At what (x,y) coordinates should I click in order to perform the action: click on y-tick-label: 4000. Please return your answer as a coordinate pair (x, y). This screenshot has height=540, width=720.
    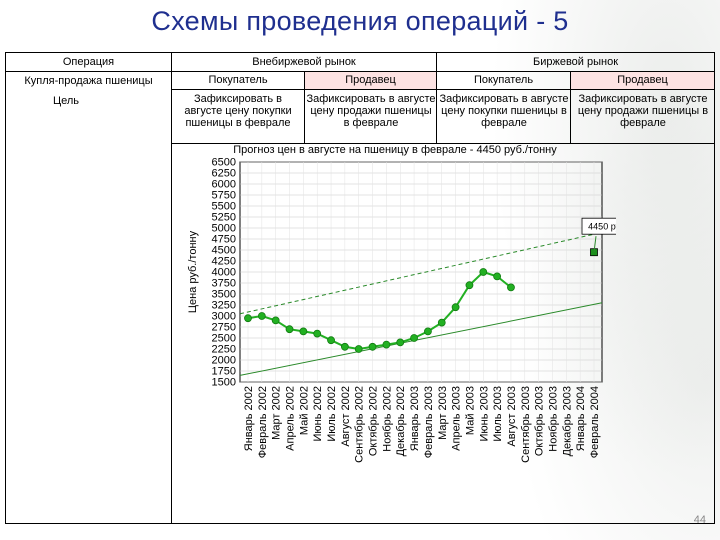
    Looking at the image, I should click on (224, 273).